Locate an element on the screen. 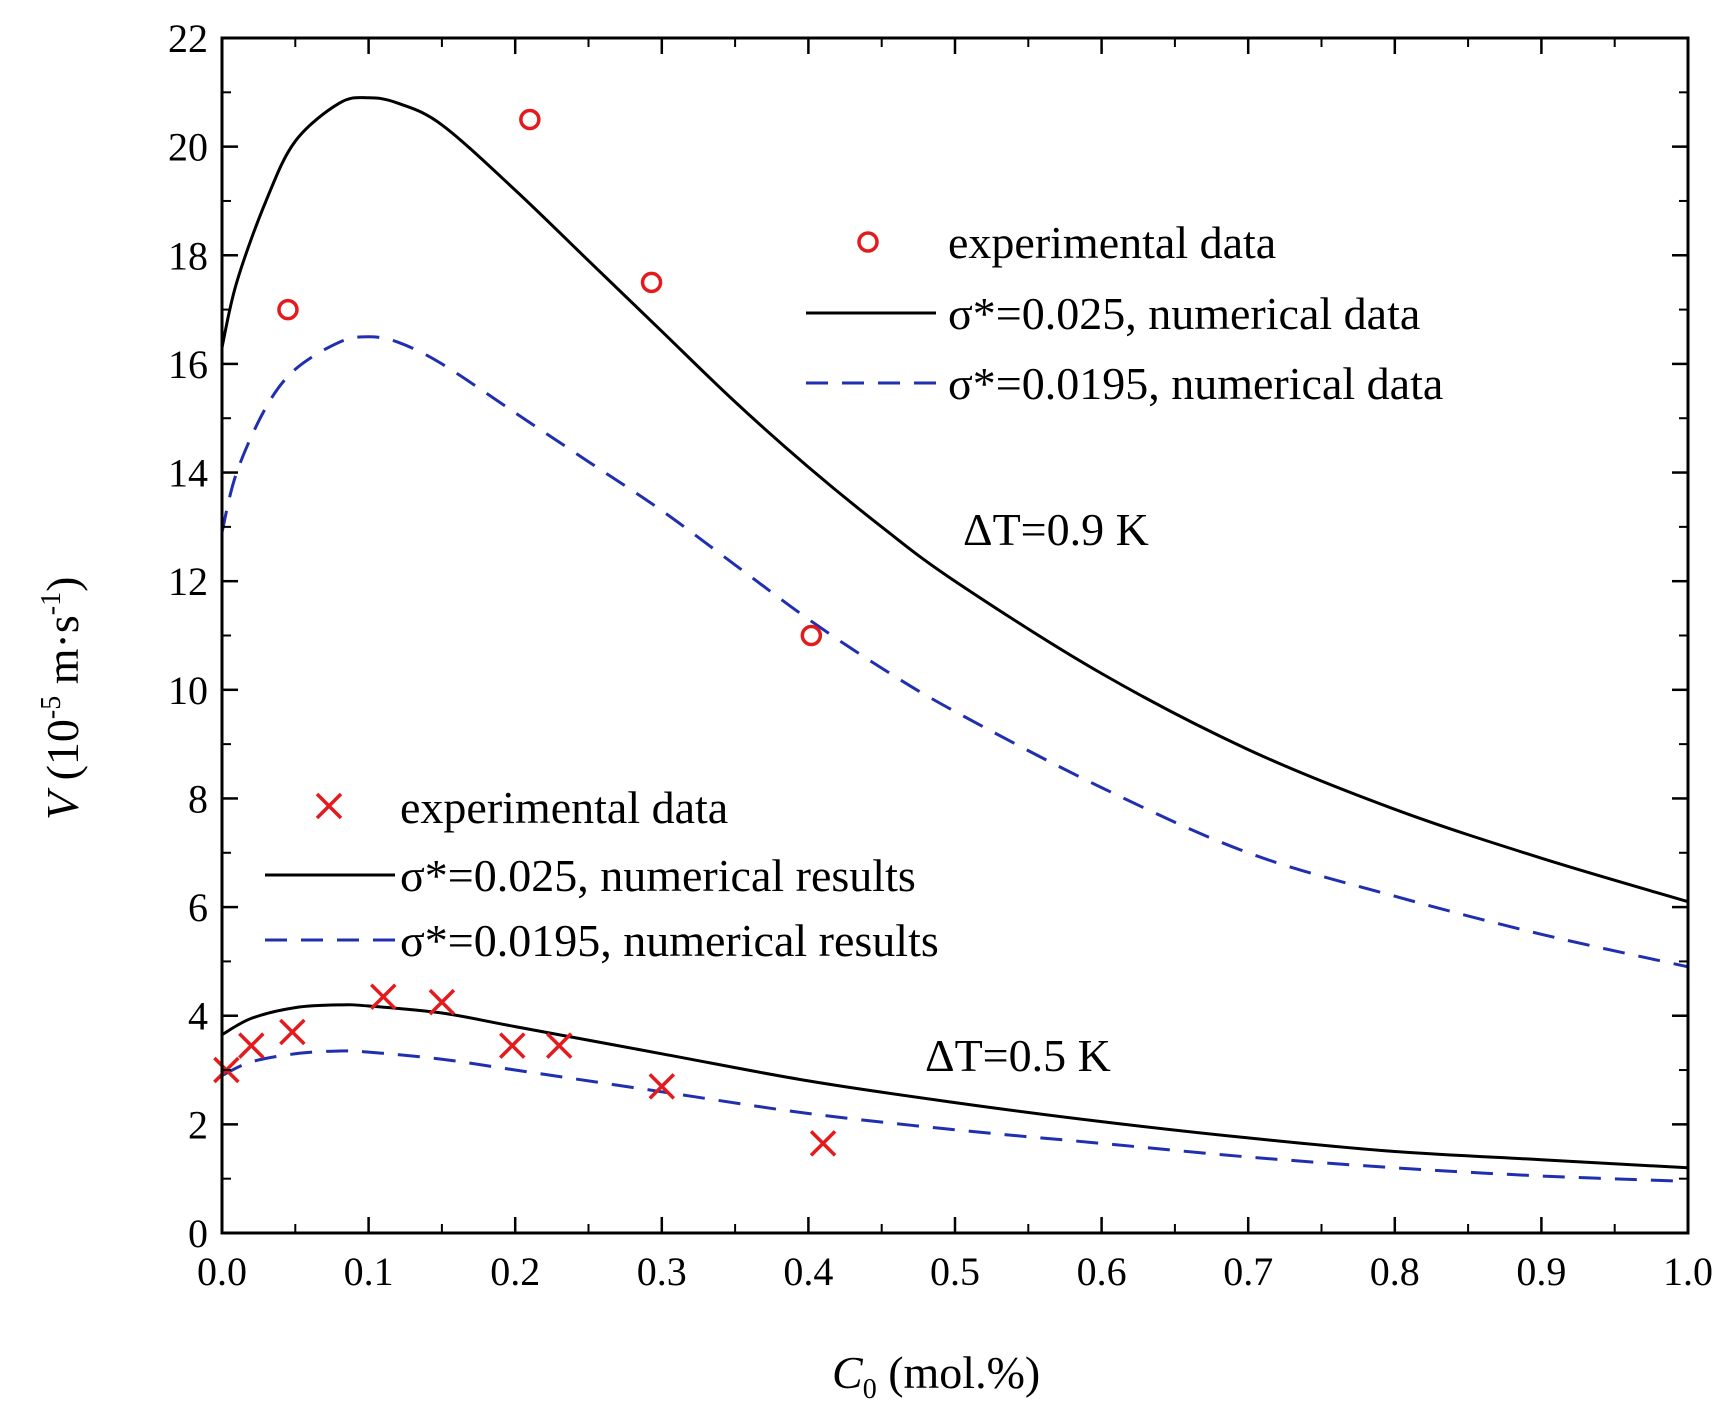 The width and height of the screenshot is (1723, 1414). y-tick-label: 18 is located at coordinates (188, 255).